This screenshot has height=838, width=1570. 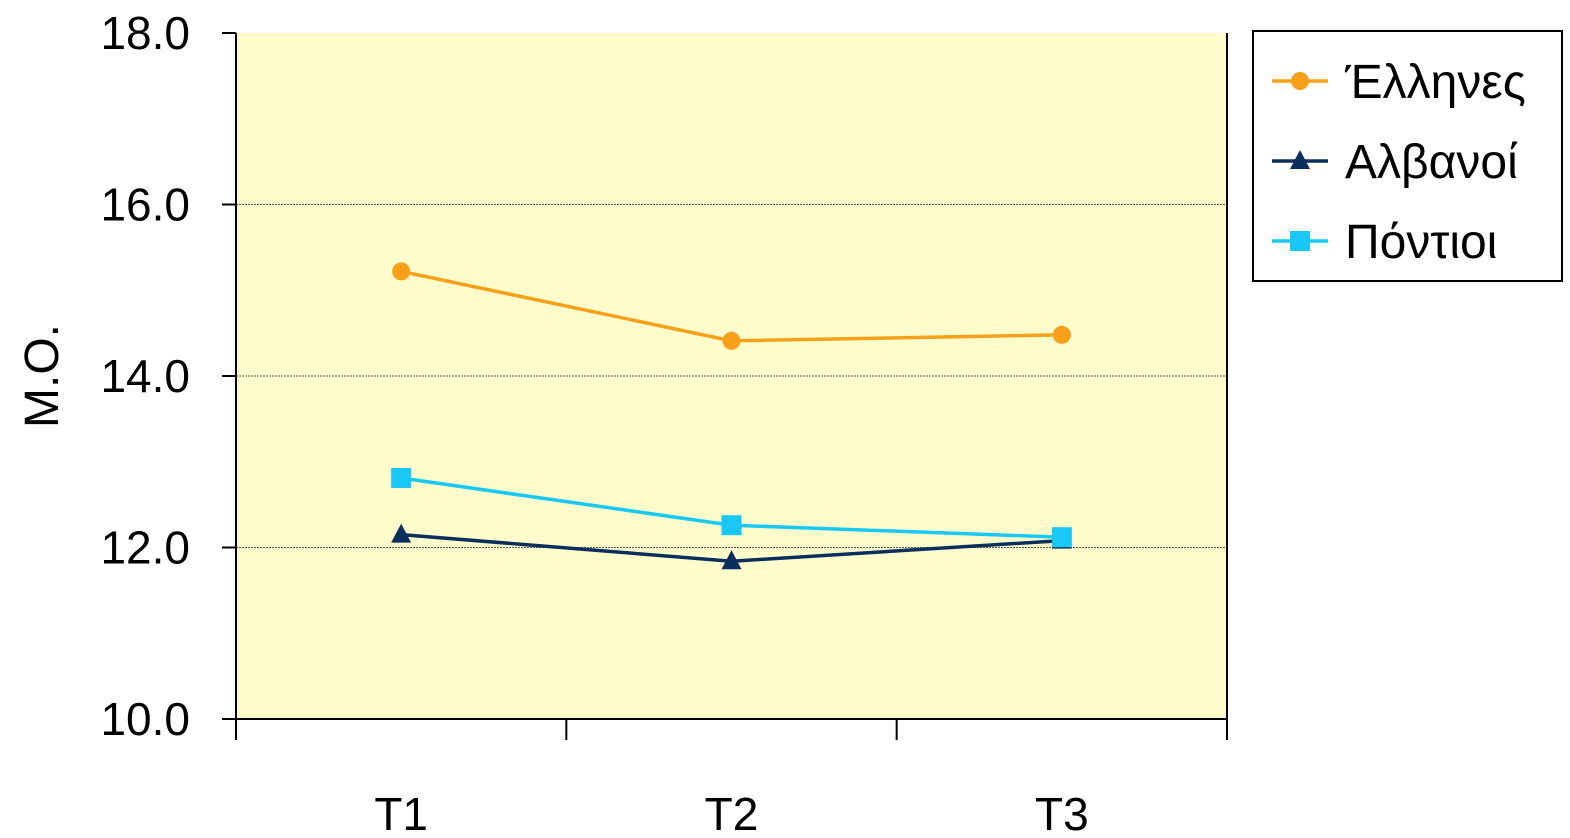 I want to click on legend: Έλληνες Αλβανοί Πόντιοι, so click(x=1407, y=156).